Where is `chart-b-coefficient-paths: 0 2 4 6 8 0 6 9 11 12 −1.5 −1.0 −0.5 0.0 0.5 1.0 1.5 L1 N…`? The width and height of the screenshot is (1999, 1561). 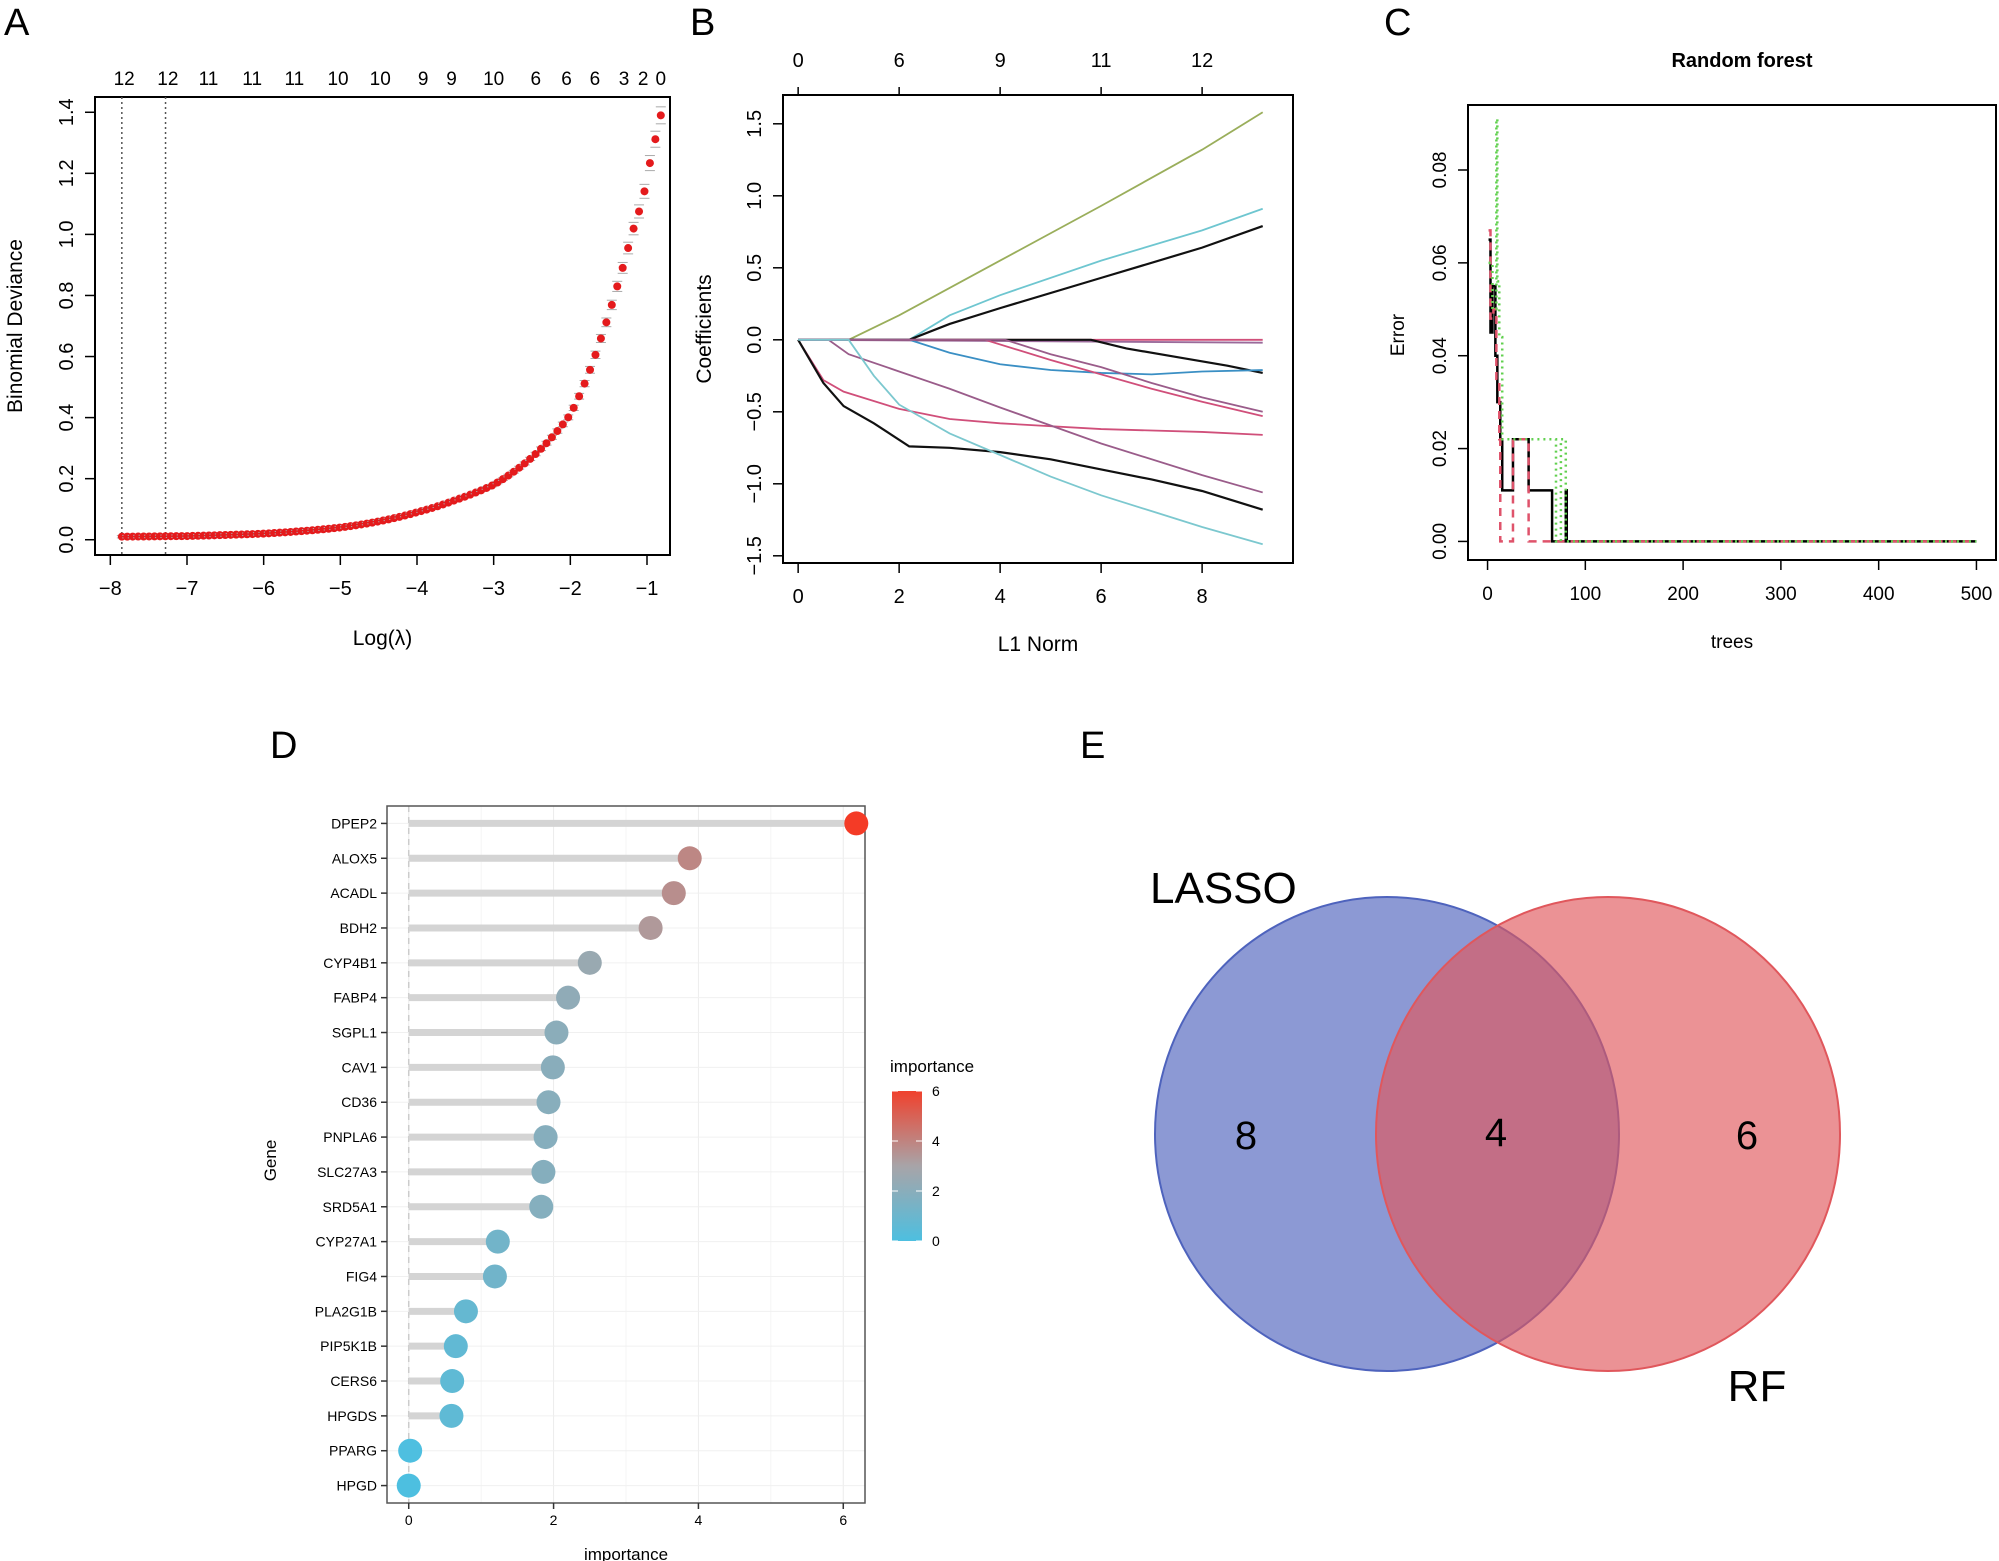
chart-b-coefficient-paths: 0 2 4 6 8 0 6 9 11 12 −1.5 −1.0 −0.5 0.0 0.5 1.0 1.5 L1 N… is located at coordinates (993, 353).